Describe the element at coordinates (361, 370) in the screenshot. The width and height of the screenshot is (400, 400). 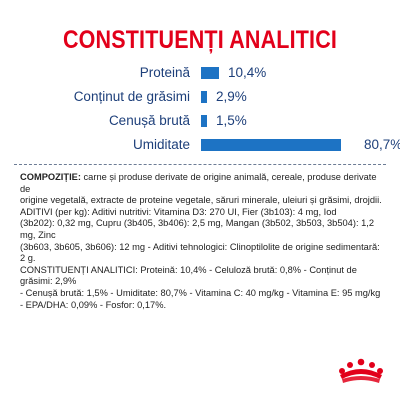
I see `royal-canin-crown-icon` at that location.